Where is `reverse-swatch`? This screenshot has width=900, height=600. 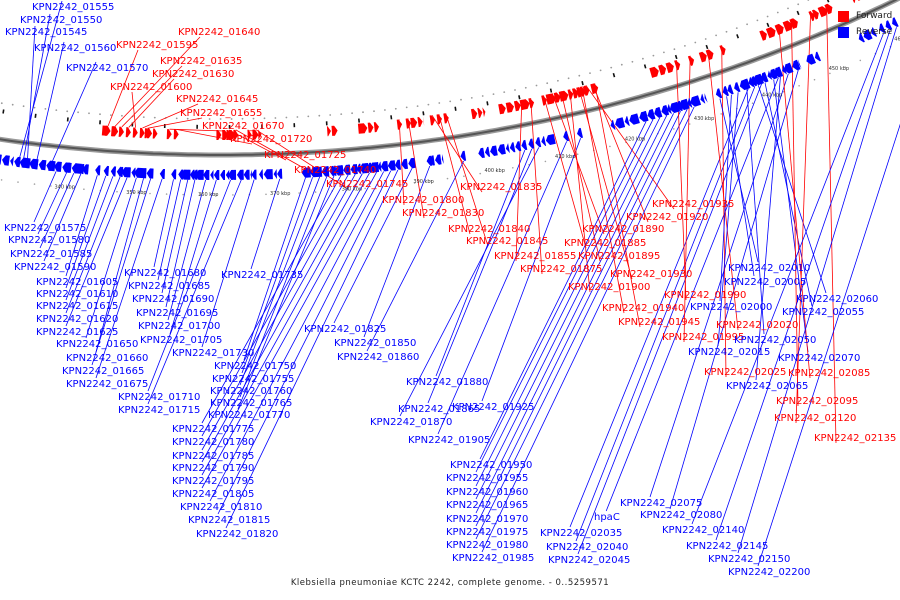
reverse-swatch is located at coordinates (843, 32).